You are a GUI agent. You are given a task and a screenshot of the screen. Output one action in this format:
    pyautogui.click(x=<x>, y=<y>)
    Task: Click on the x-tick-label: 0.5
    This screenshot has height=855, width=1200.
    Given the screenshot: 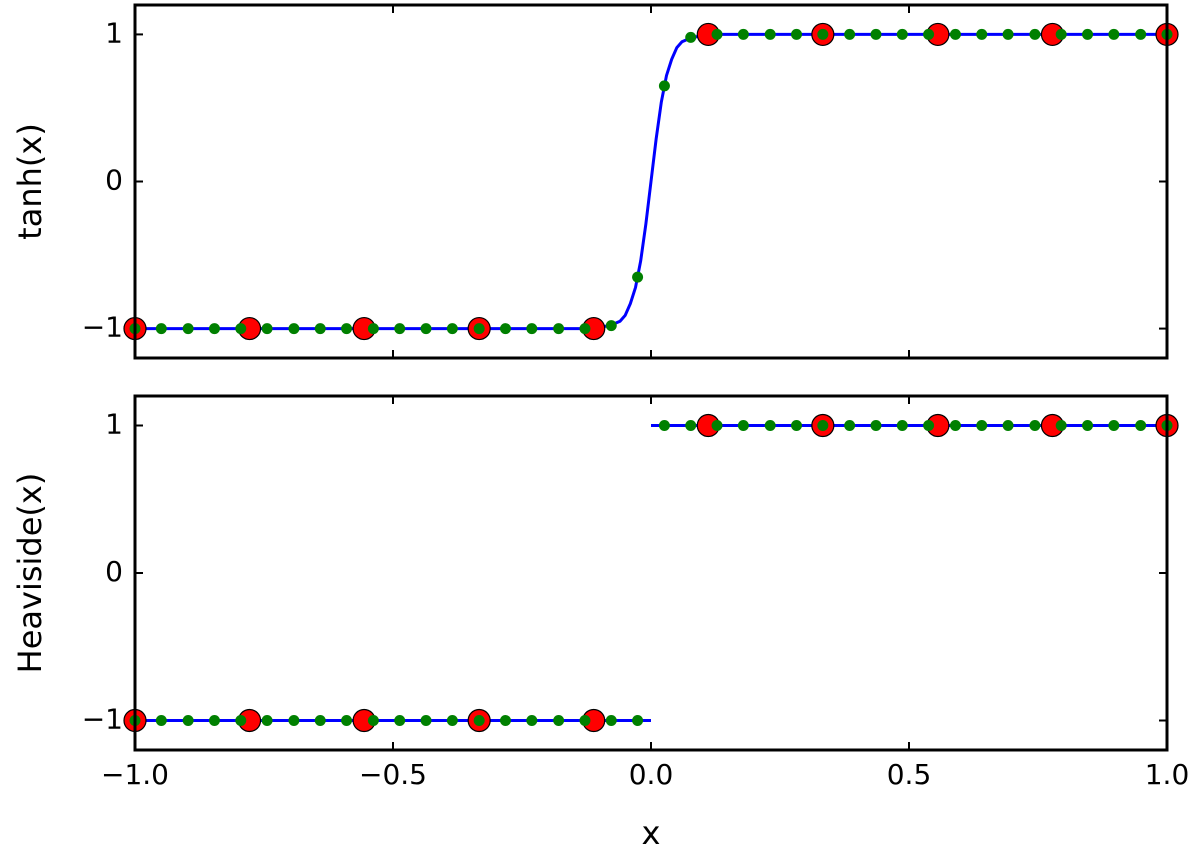 What is the action you would take?
    pyautogui.click(x=909, y=774)
    